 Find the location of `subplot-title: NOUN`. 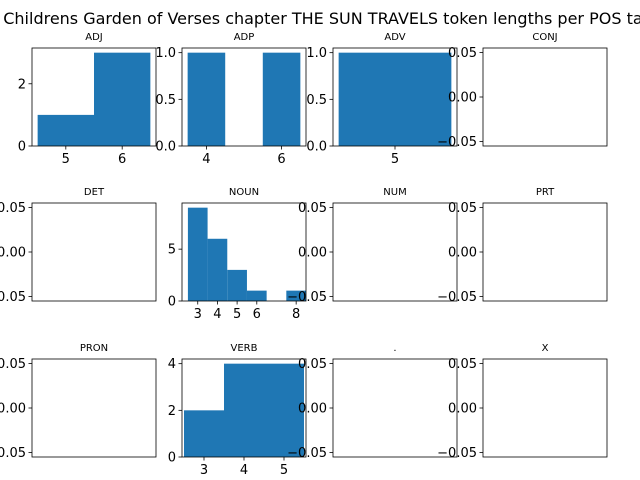

subplot-title: NOUN is located at coordinates (244, 192).